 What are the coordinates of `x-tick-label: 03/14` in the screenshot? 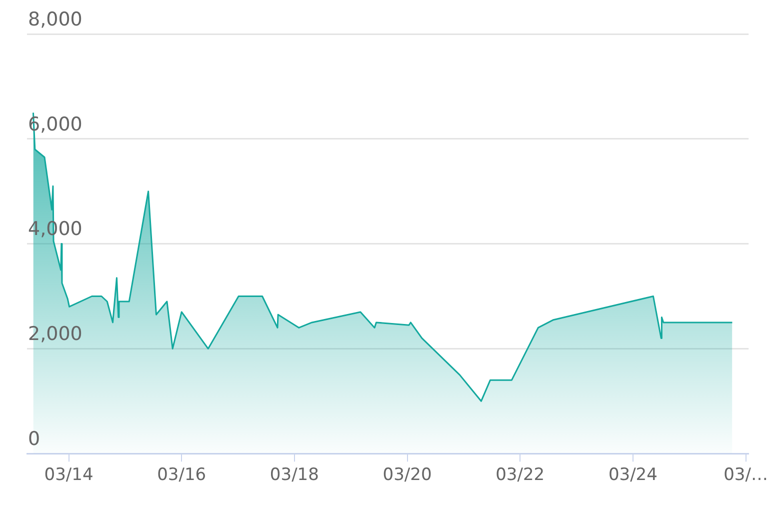 It's located at (69, 475).